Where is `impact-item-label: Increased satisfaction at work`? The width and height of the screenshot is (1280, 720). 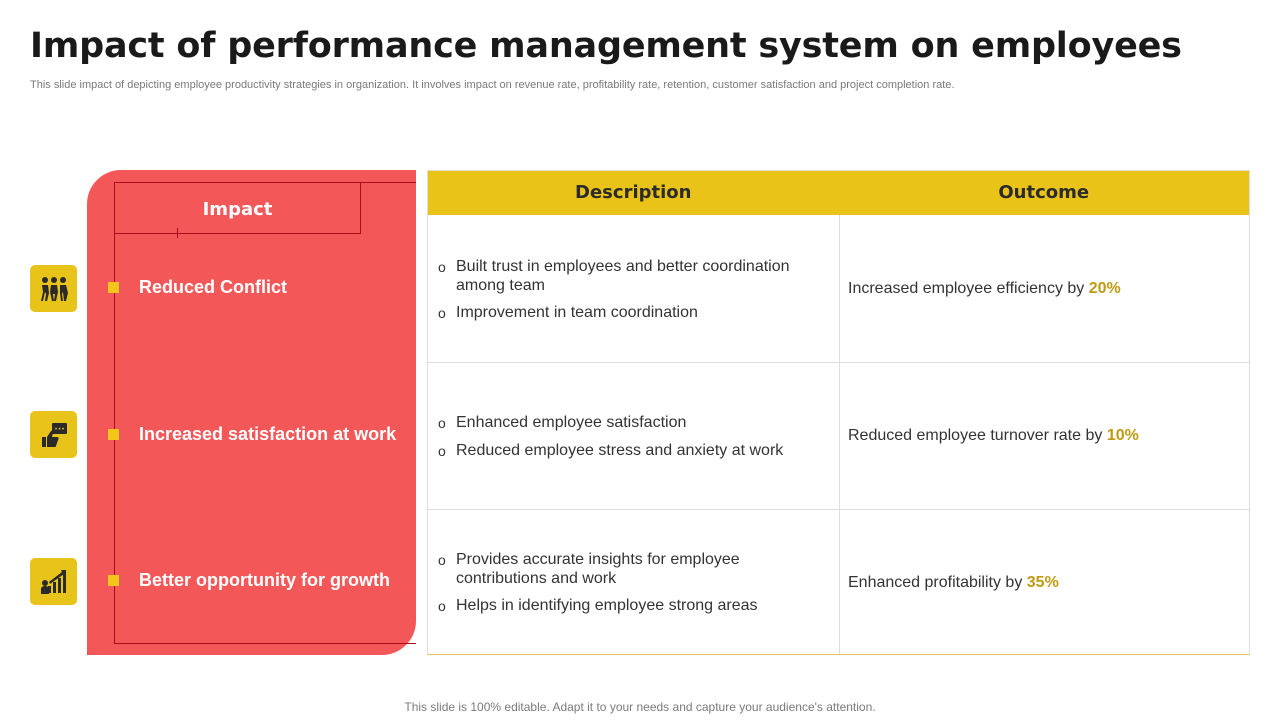
impact-item-label: Increased satisfaction at work is located at coordinates (268, 434).